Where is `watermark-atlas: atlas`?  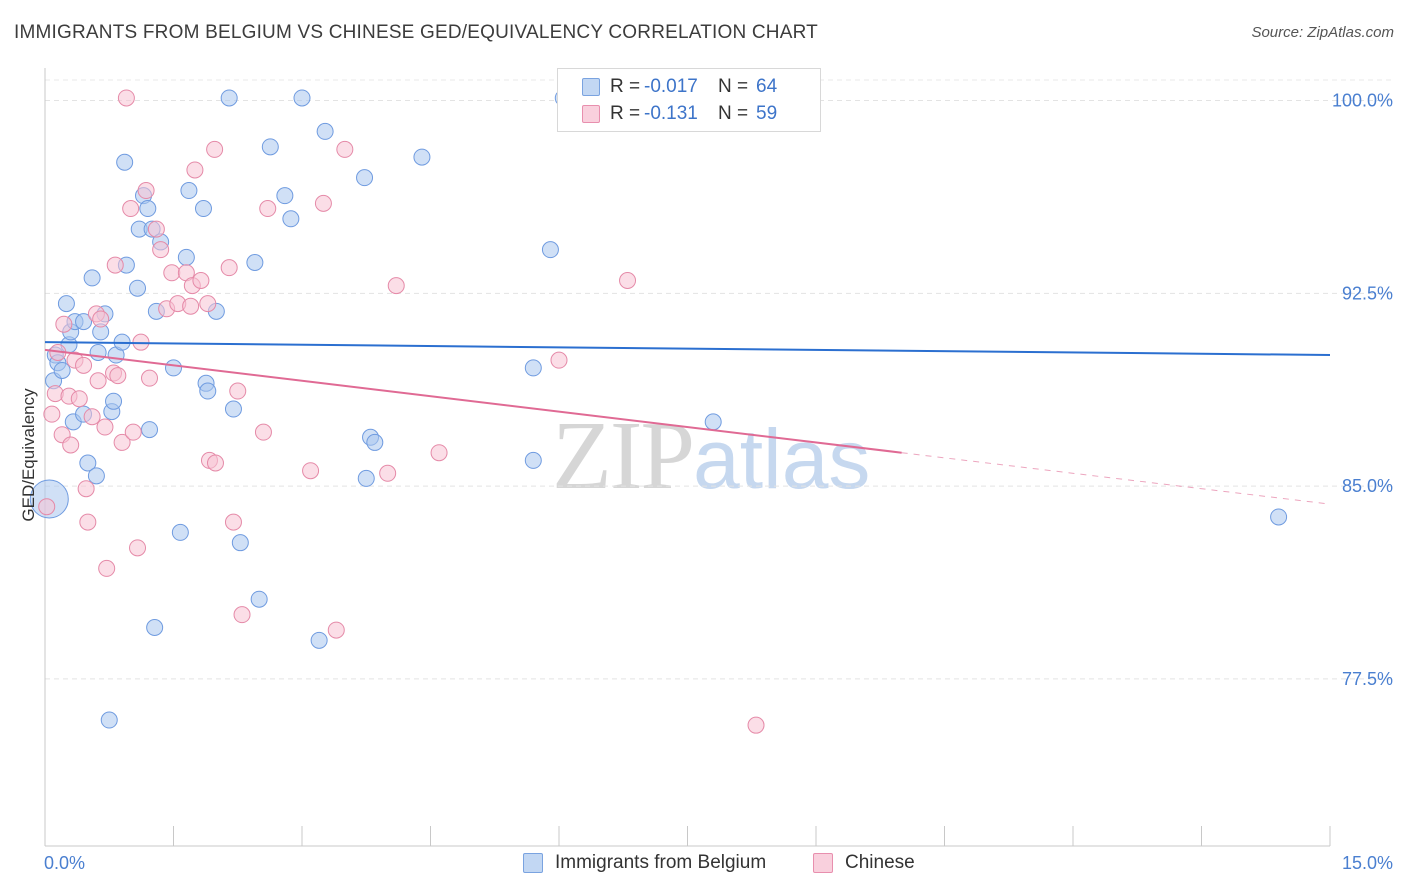 watermark-atlas: atlas is located at coordinates (782, 459).